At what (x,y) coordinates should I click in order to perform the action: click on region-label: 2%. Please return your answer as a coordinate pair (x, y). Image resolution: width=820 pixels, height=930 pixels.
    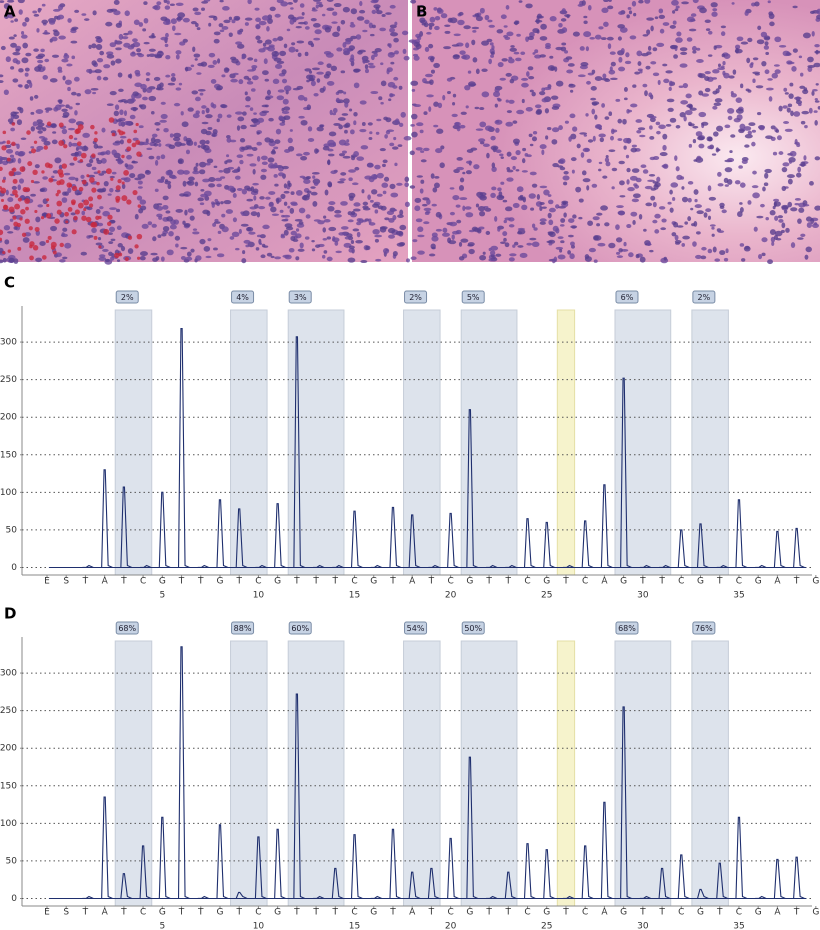
    Looking at the image, I should click on (127, 297).